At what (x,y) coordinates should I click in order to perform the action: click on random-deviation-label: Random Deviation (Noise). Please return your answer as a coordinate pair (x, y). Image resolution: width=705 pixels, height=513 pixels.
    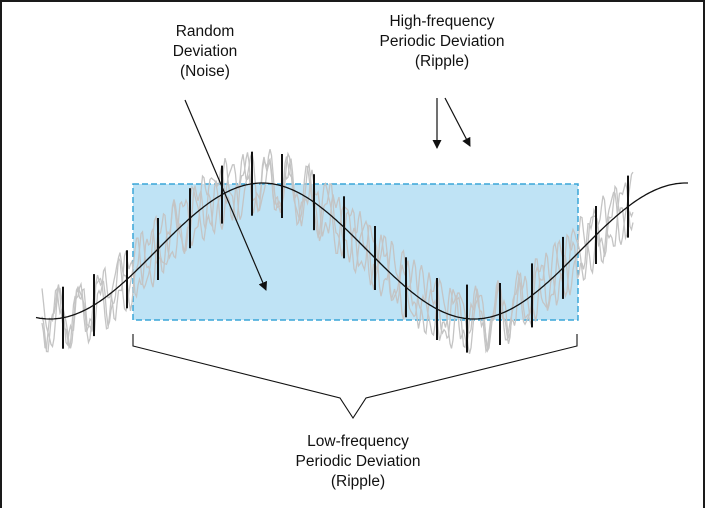
    Looking at the image, I should click on (205, 51).